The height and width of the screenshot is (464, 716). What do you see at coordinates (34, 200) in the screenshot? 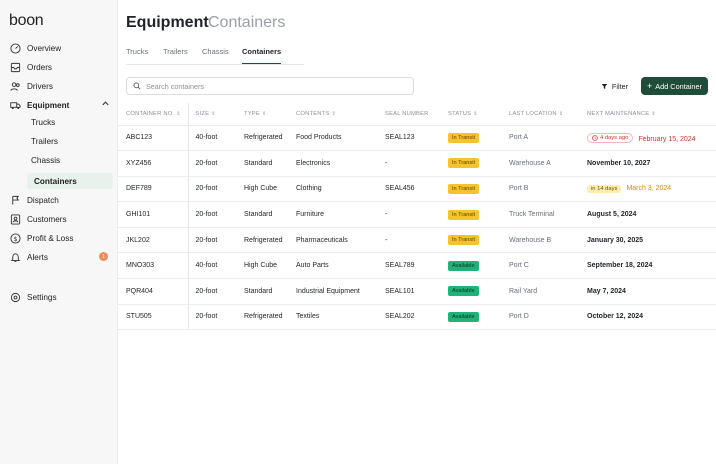
I see `sidebar-item-dispatch: Dispatch` at bounding box center [34, 200].